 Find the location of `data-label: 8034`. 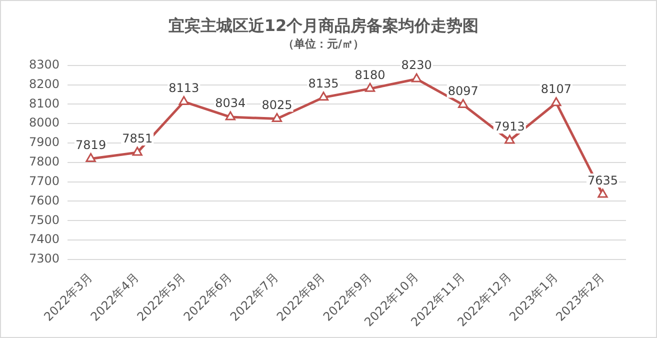

data-label: 8034 is located at coordinates (230, 103).